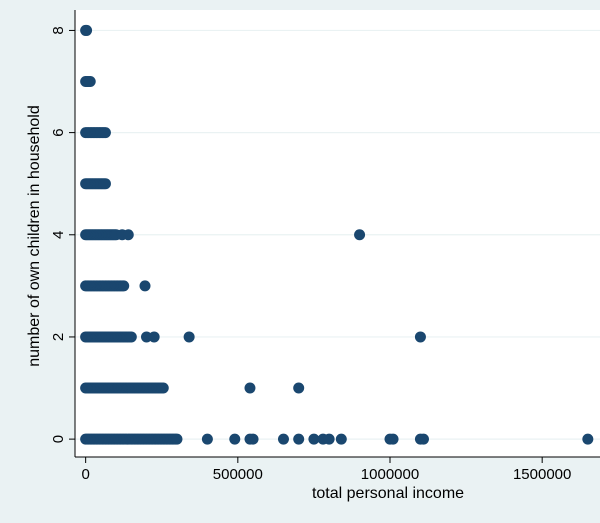 The height and width of the screenshot is (523, 600). What do you see at coordinates (85, 474) in the screenshot?
I see `x-tick-label-0: 0` at bounding box center [85, 474].